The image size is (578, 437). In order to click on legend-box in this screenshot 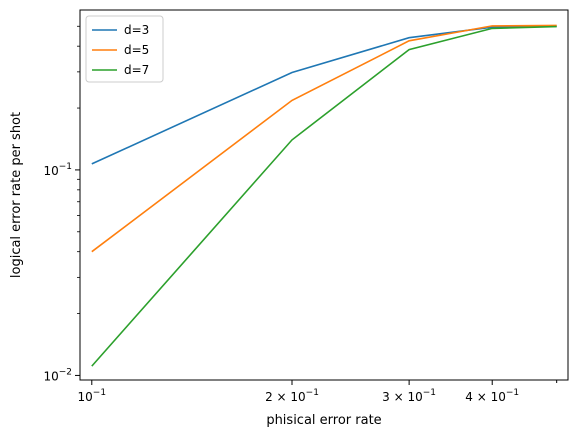, I will do `click(124, 49)`.